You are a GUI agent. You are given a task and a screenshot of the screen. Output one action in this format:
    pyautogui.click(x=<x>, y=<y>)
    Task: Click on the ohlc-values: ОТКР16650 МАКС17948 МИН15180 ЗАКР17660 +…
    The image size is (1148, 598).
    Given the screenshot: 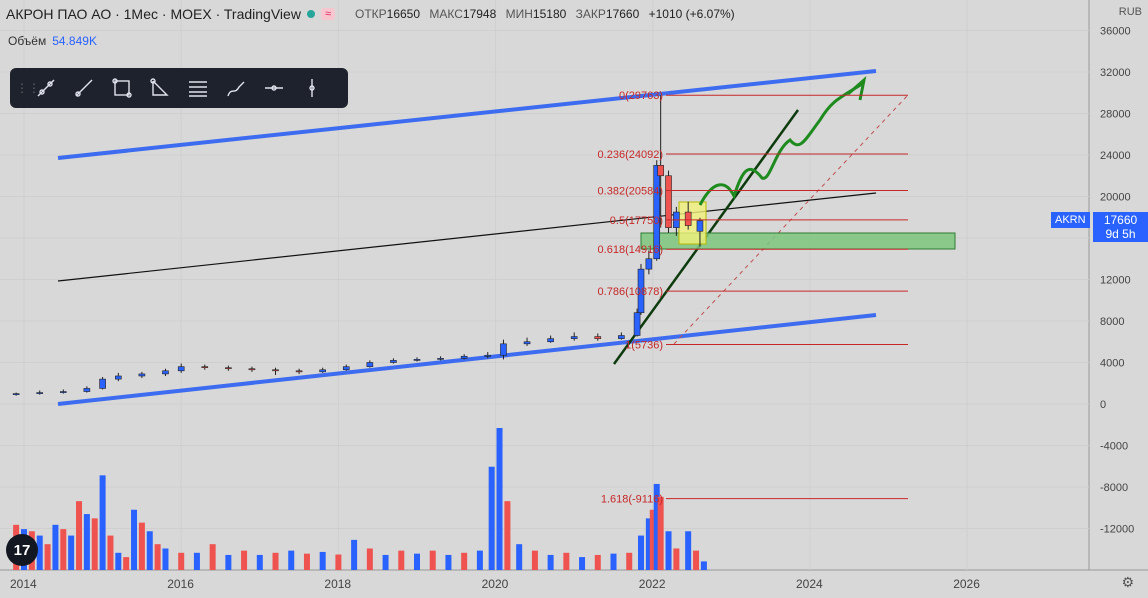 What is the action you would take?
    pyautogui.click(x=548, y=14)
    